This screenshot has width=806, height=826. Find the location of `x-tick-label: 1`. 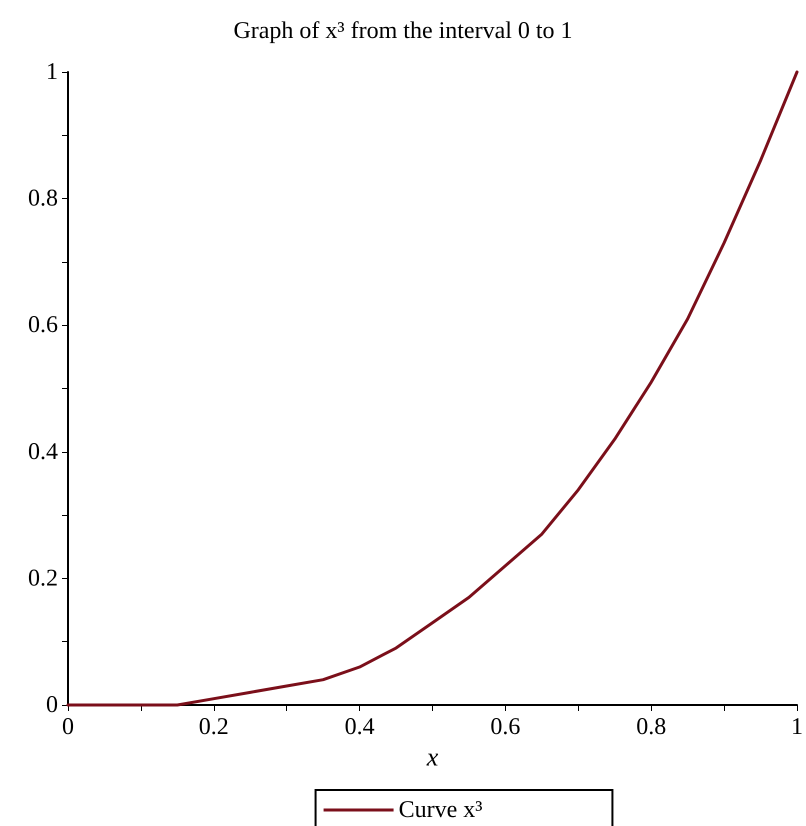

x-tick-label: 1 is located at coordinates (797, 727).